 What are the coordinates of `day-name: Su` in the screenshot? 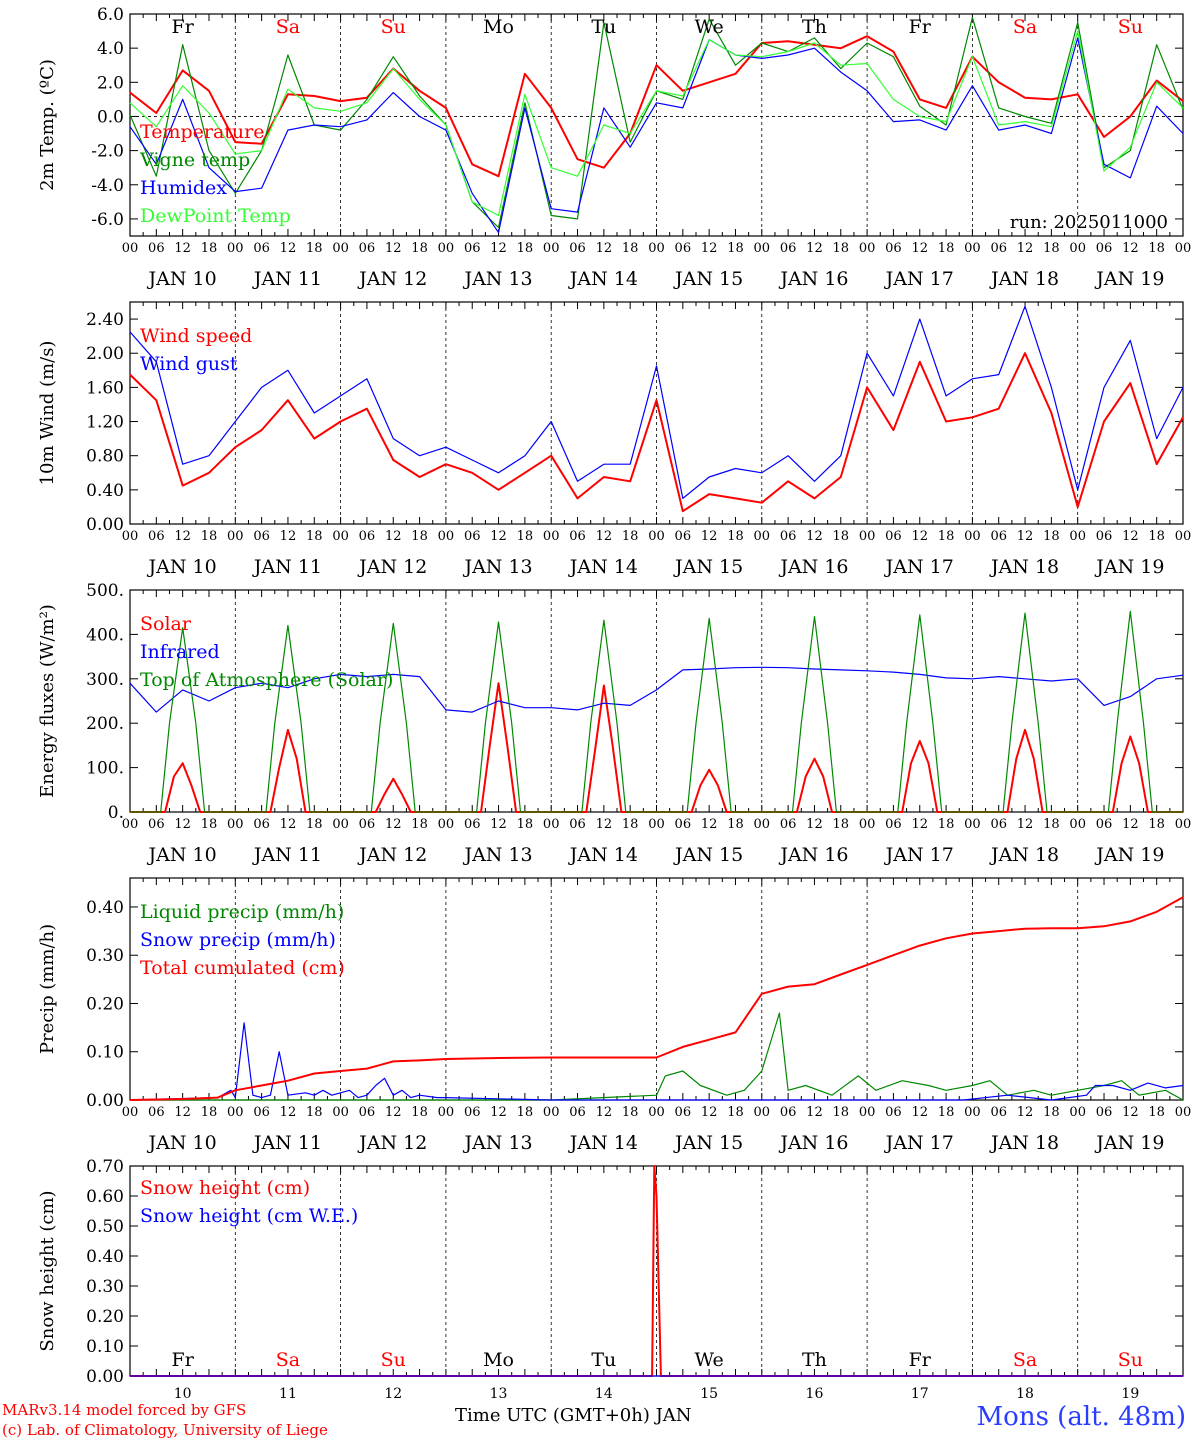 It's located at (393, 1360).